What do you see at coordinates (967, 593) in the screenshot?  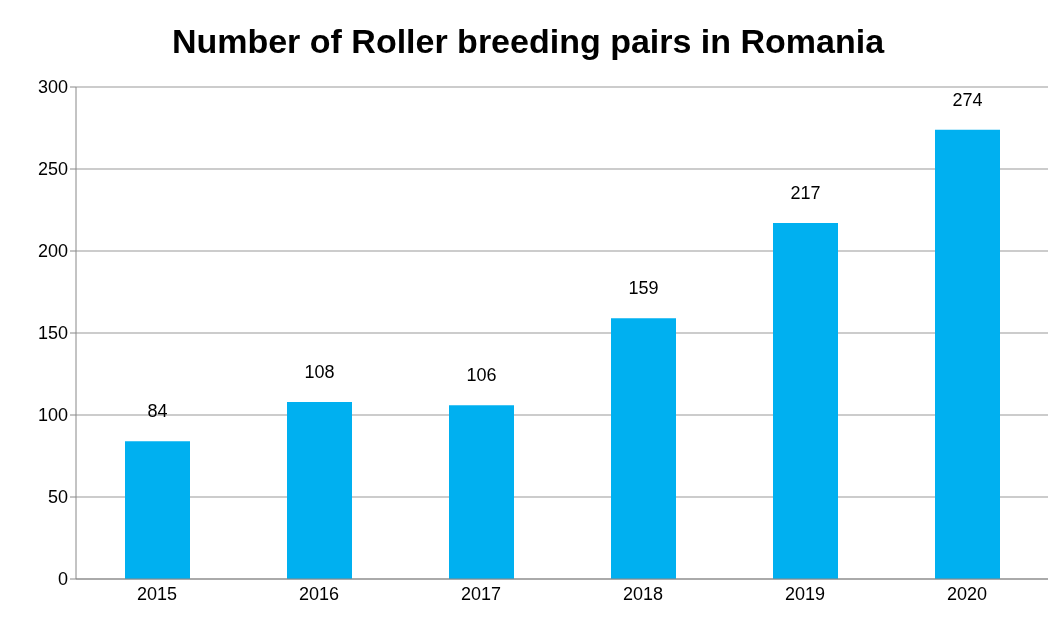 I see `x-tick-label: 2020` at bounding box center [967, 593].